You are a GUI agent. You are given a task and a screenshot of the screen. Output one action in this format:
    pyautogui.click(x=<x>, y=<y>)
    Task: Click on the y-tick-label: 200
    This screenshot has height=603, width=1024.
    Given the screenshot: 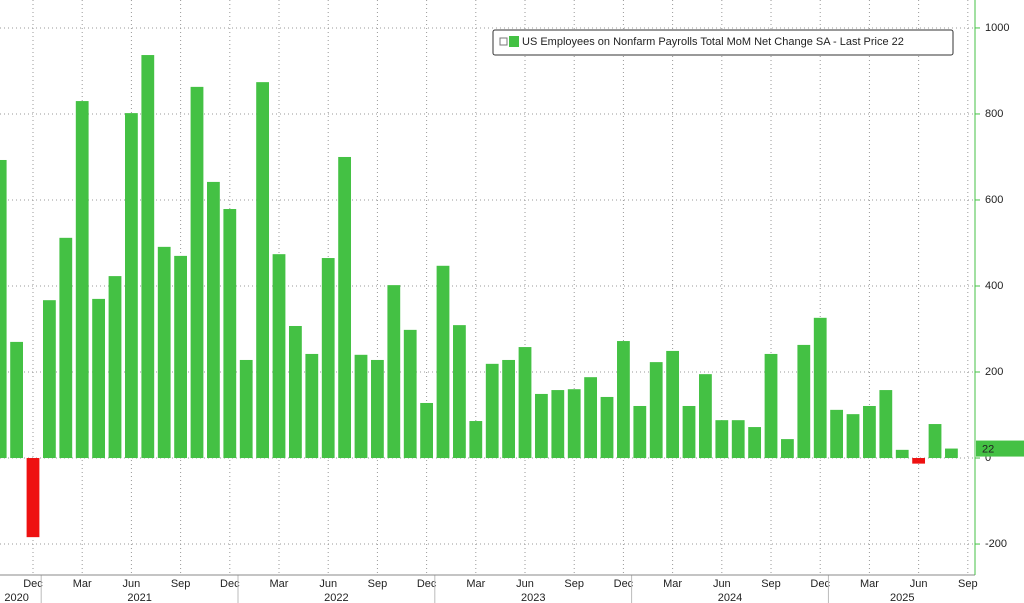 What is the action you would take?
    pyautogui.click(x=994, y=372)
    